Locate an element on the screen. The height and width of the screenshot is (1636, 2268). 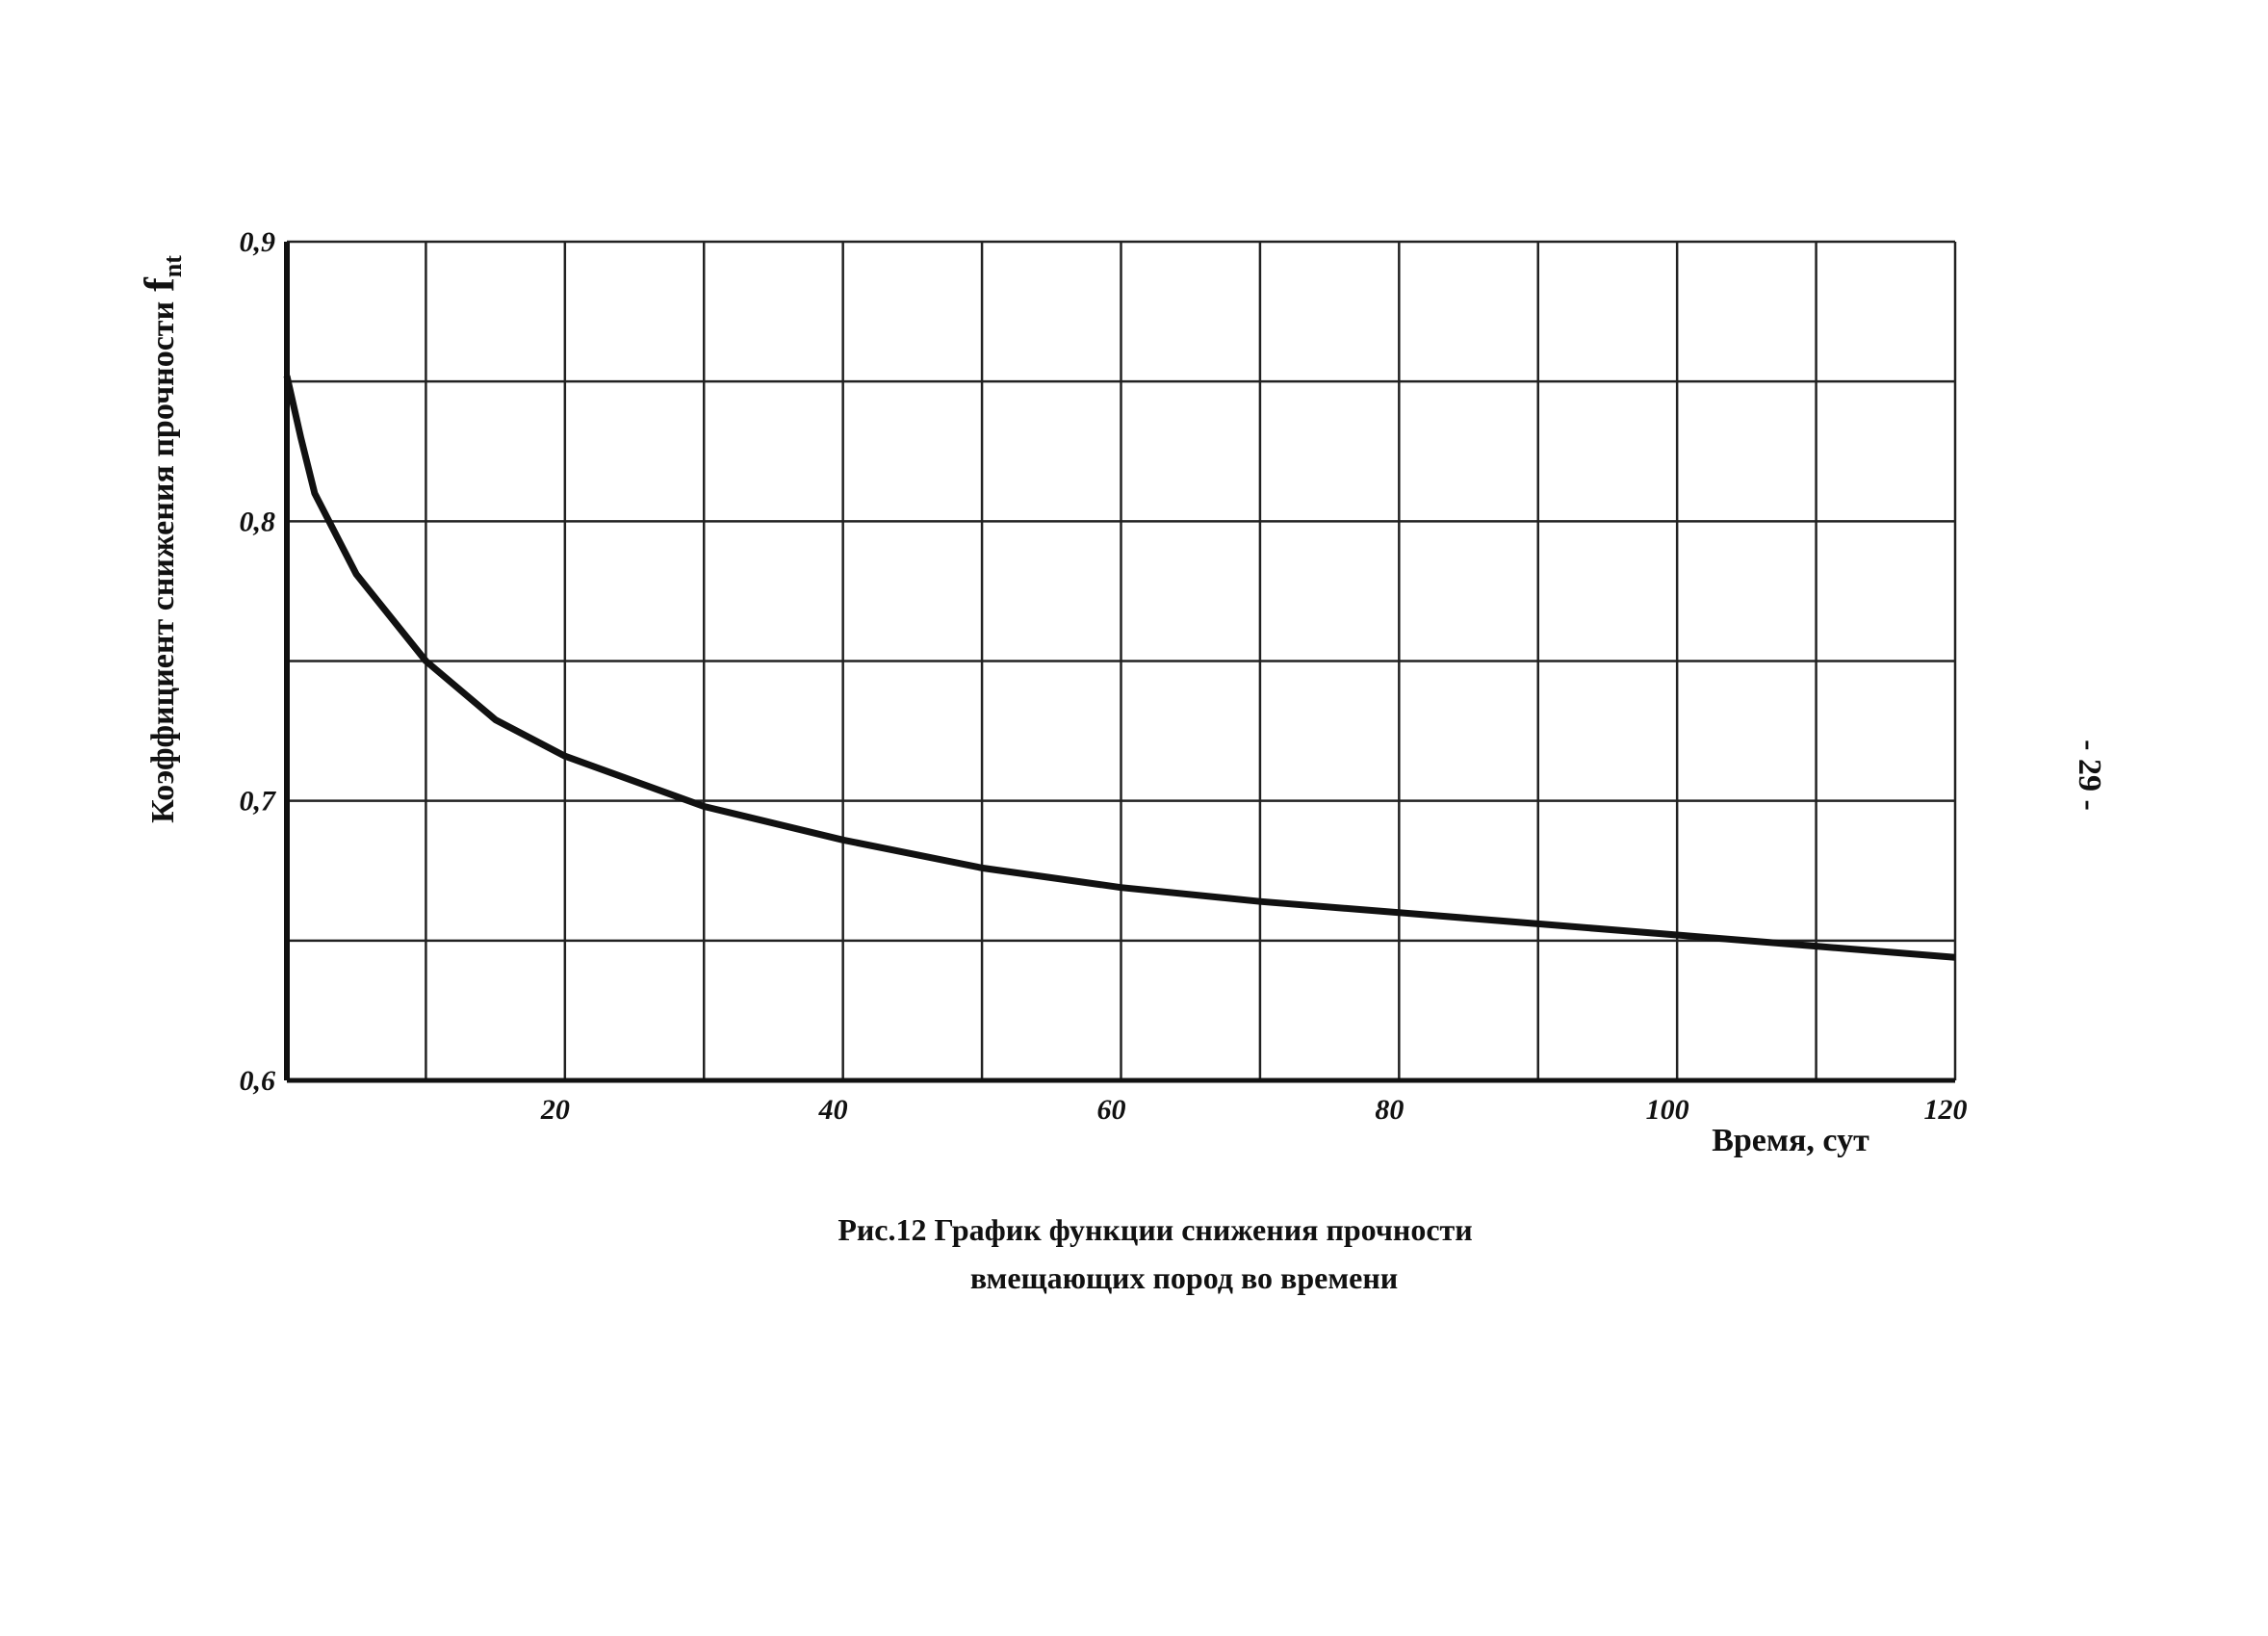
y-axis-label: Коэффициент снижения прочности fnt is located at coordinates (161, 539).